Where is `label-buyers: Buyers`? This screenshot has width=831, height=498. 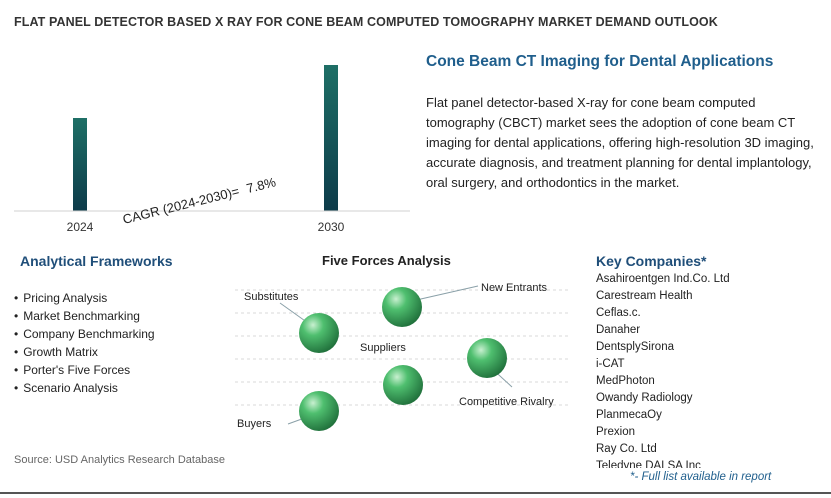 label-buyers: Buyers is located at coordinates (254, 424).